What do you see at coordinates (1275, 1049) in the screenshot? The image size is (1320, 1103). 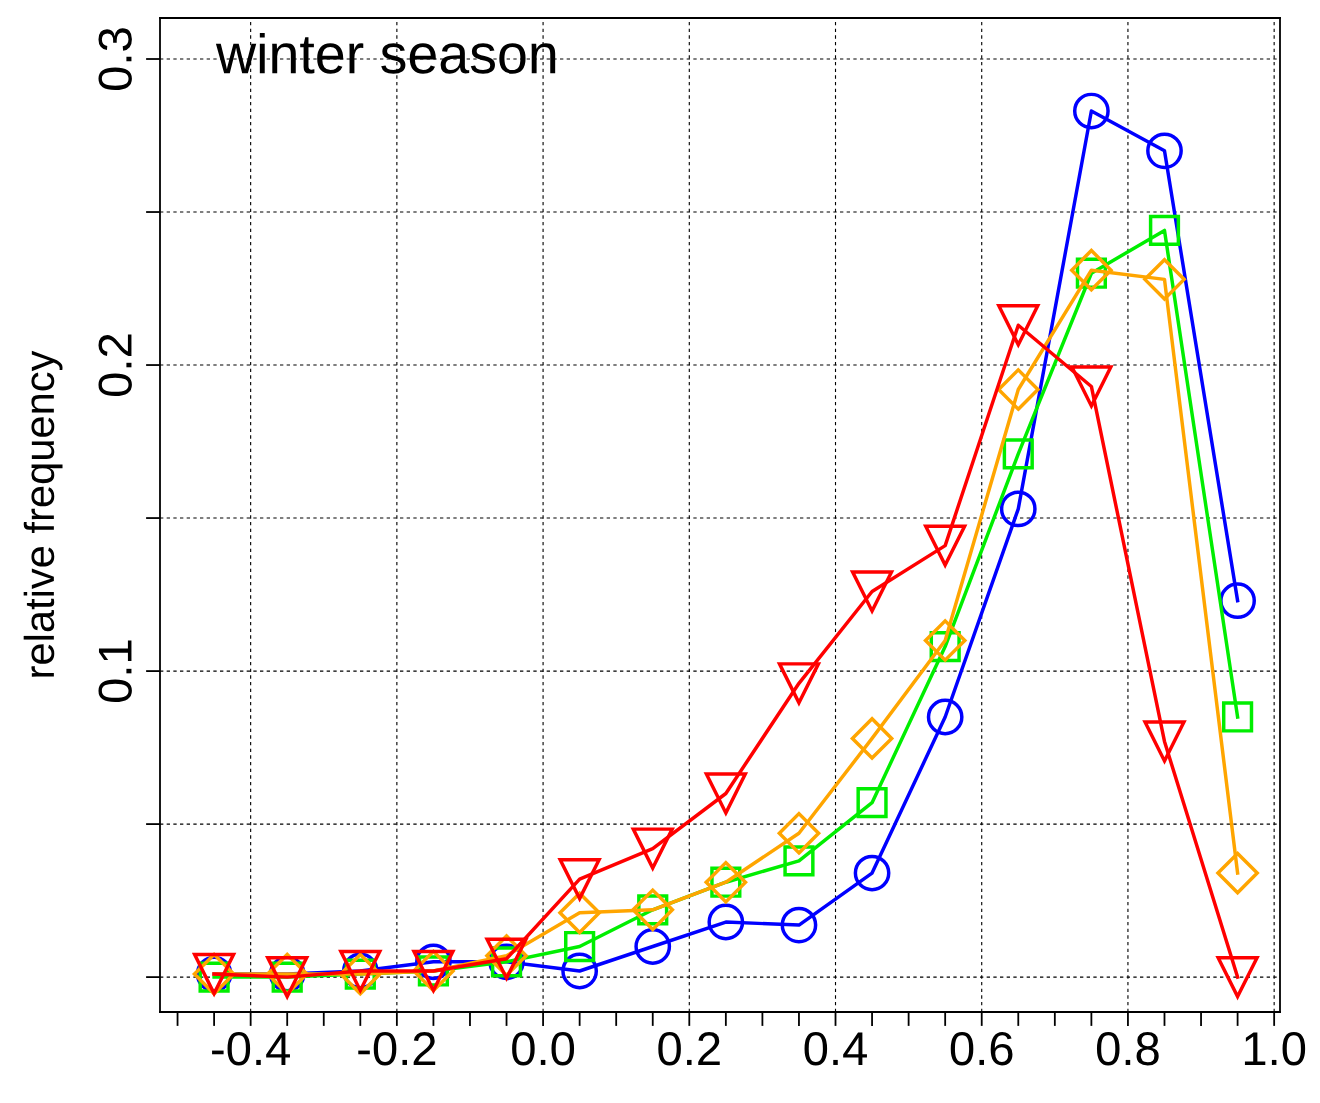 I see `x-tick-label: 1.0` at bounding box center [1275, 1049].